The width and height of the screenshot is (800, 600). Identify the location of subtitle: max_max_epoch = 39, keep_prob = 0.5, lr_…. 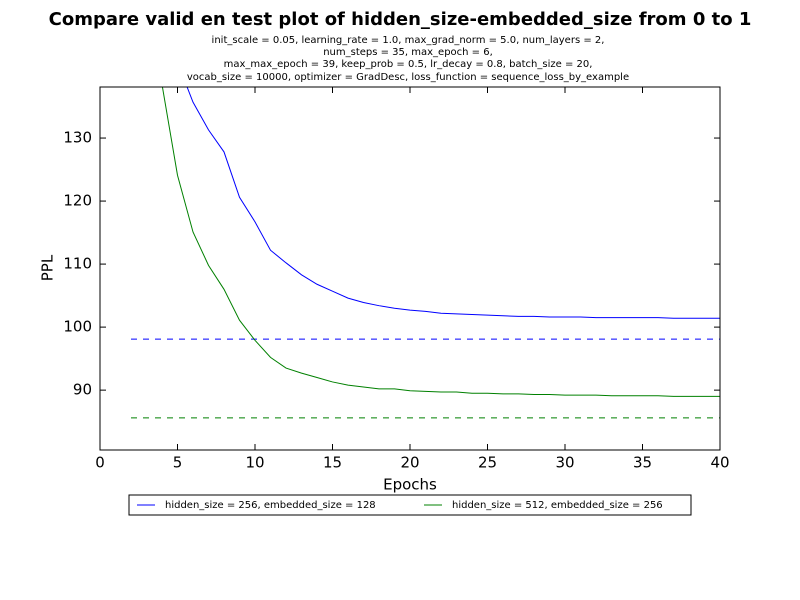
(408, 64).